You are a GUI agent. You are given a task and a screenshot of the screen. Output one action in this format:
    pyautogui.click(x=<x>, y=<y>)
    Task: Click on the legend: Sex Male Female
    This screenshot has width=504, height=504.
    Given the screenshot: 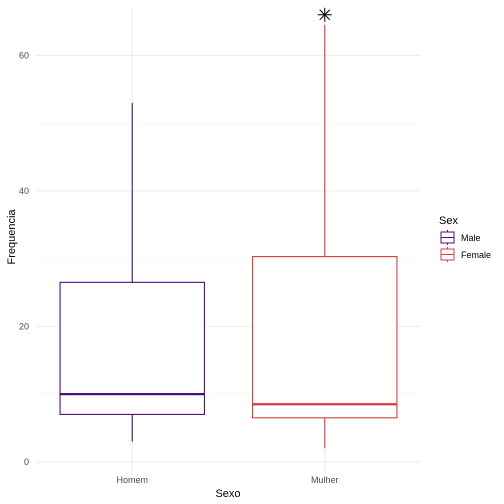 What is the action you would take?
    pyautogui.click(x=465, y=238)
    